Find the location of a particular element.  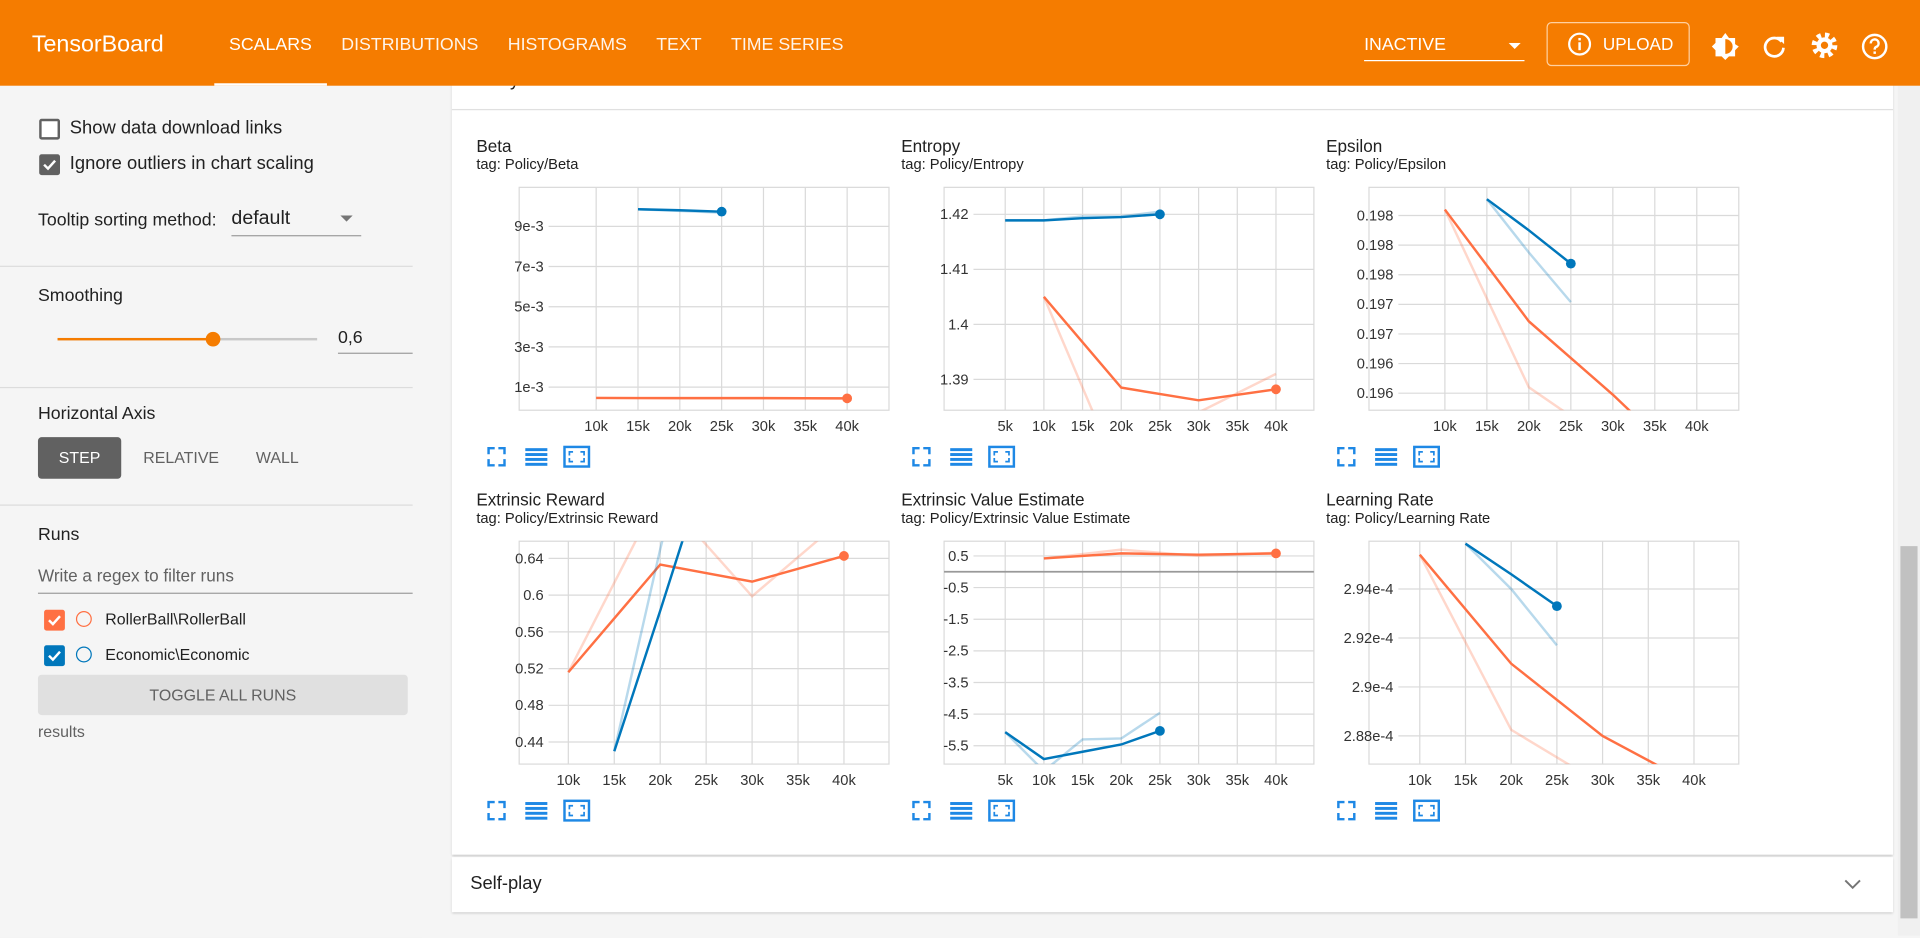

chart-subtitle: tag: Policy/Learning Rate is located at coordinates (1408, 519).